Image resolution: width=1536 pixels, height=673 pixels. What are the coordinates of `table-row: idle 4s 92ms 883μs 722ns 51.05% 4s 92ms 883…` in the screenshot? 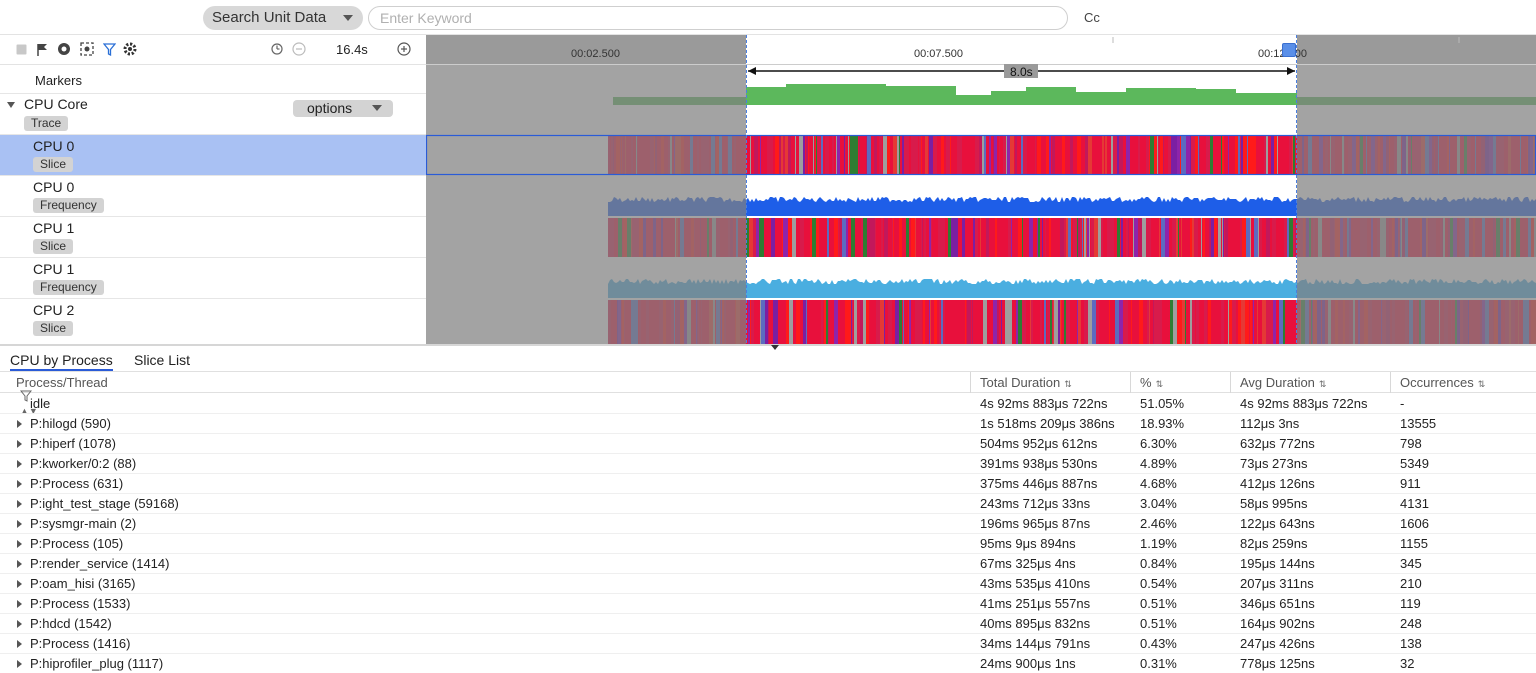 It's located at (768, 404).